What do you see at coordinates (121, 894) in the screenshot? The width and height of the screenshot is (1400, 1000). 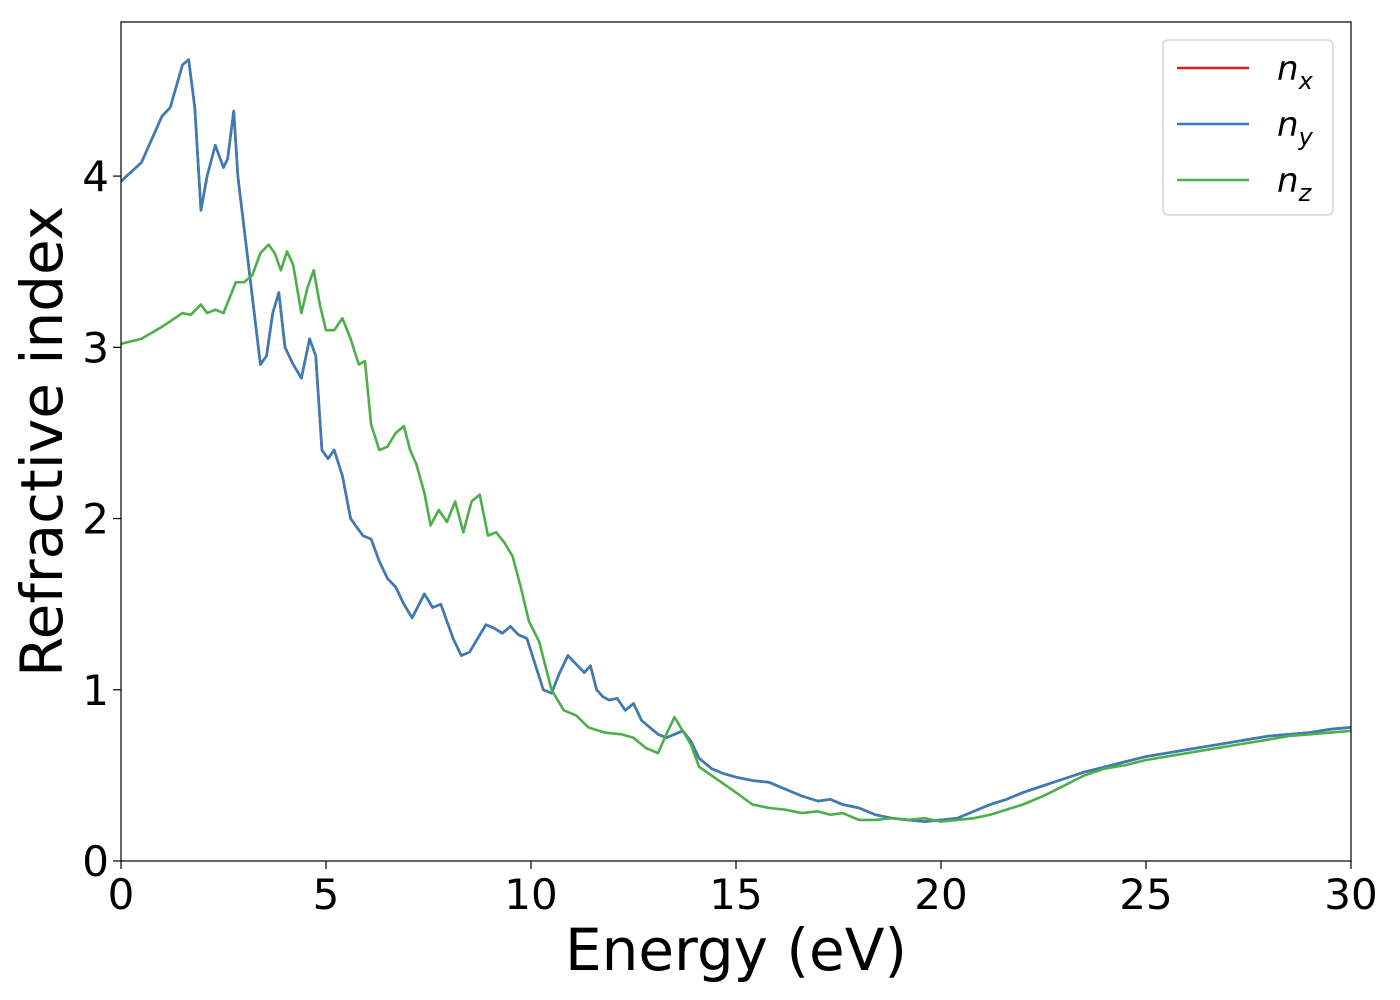 I see `x-tick-label: 0` at bounding box center [121, 894].